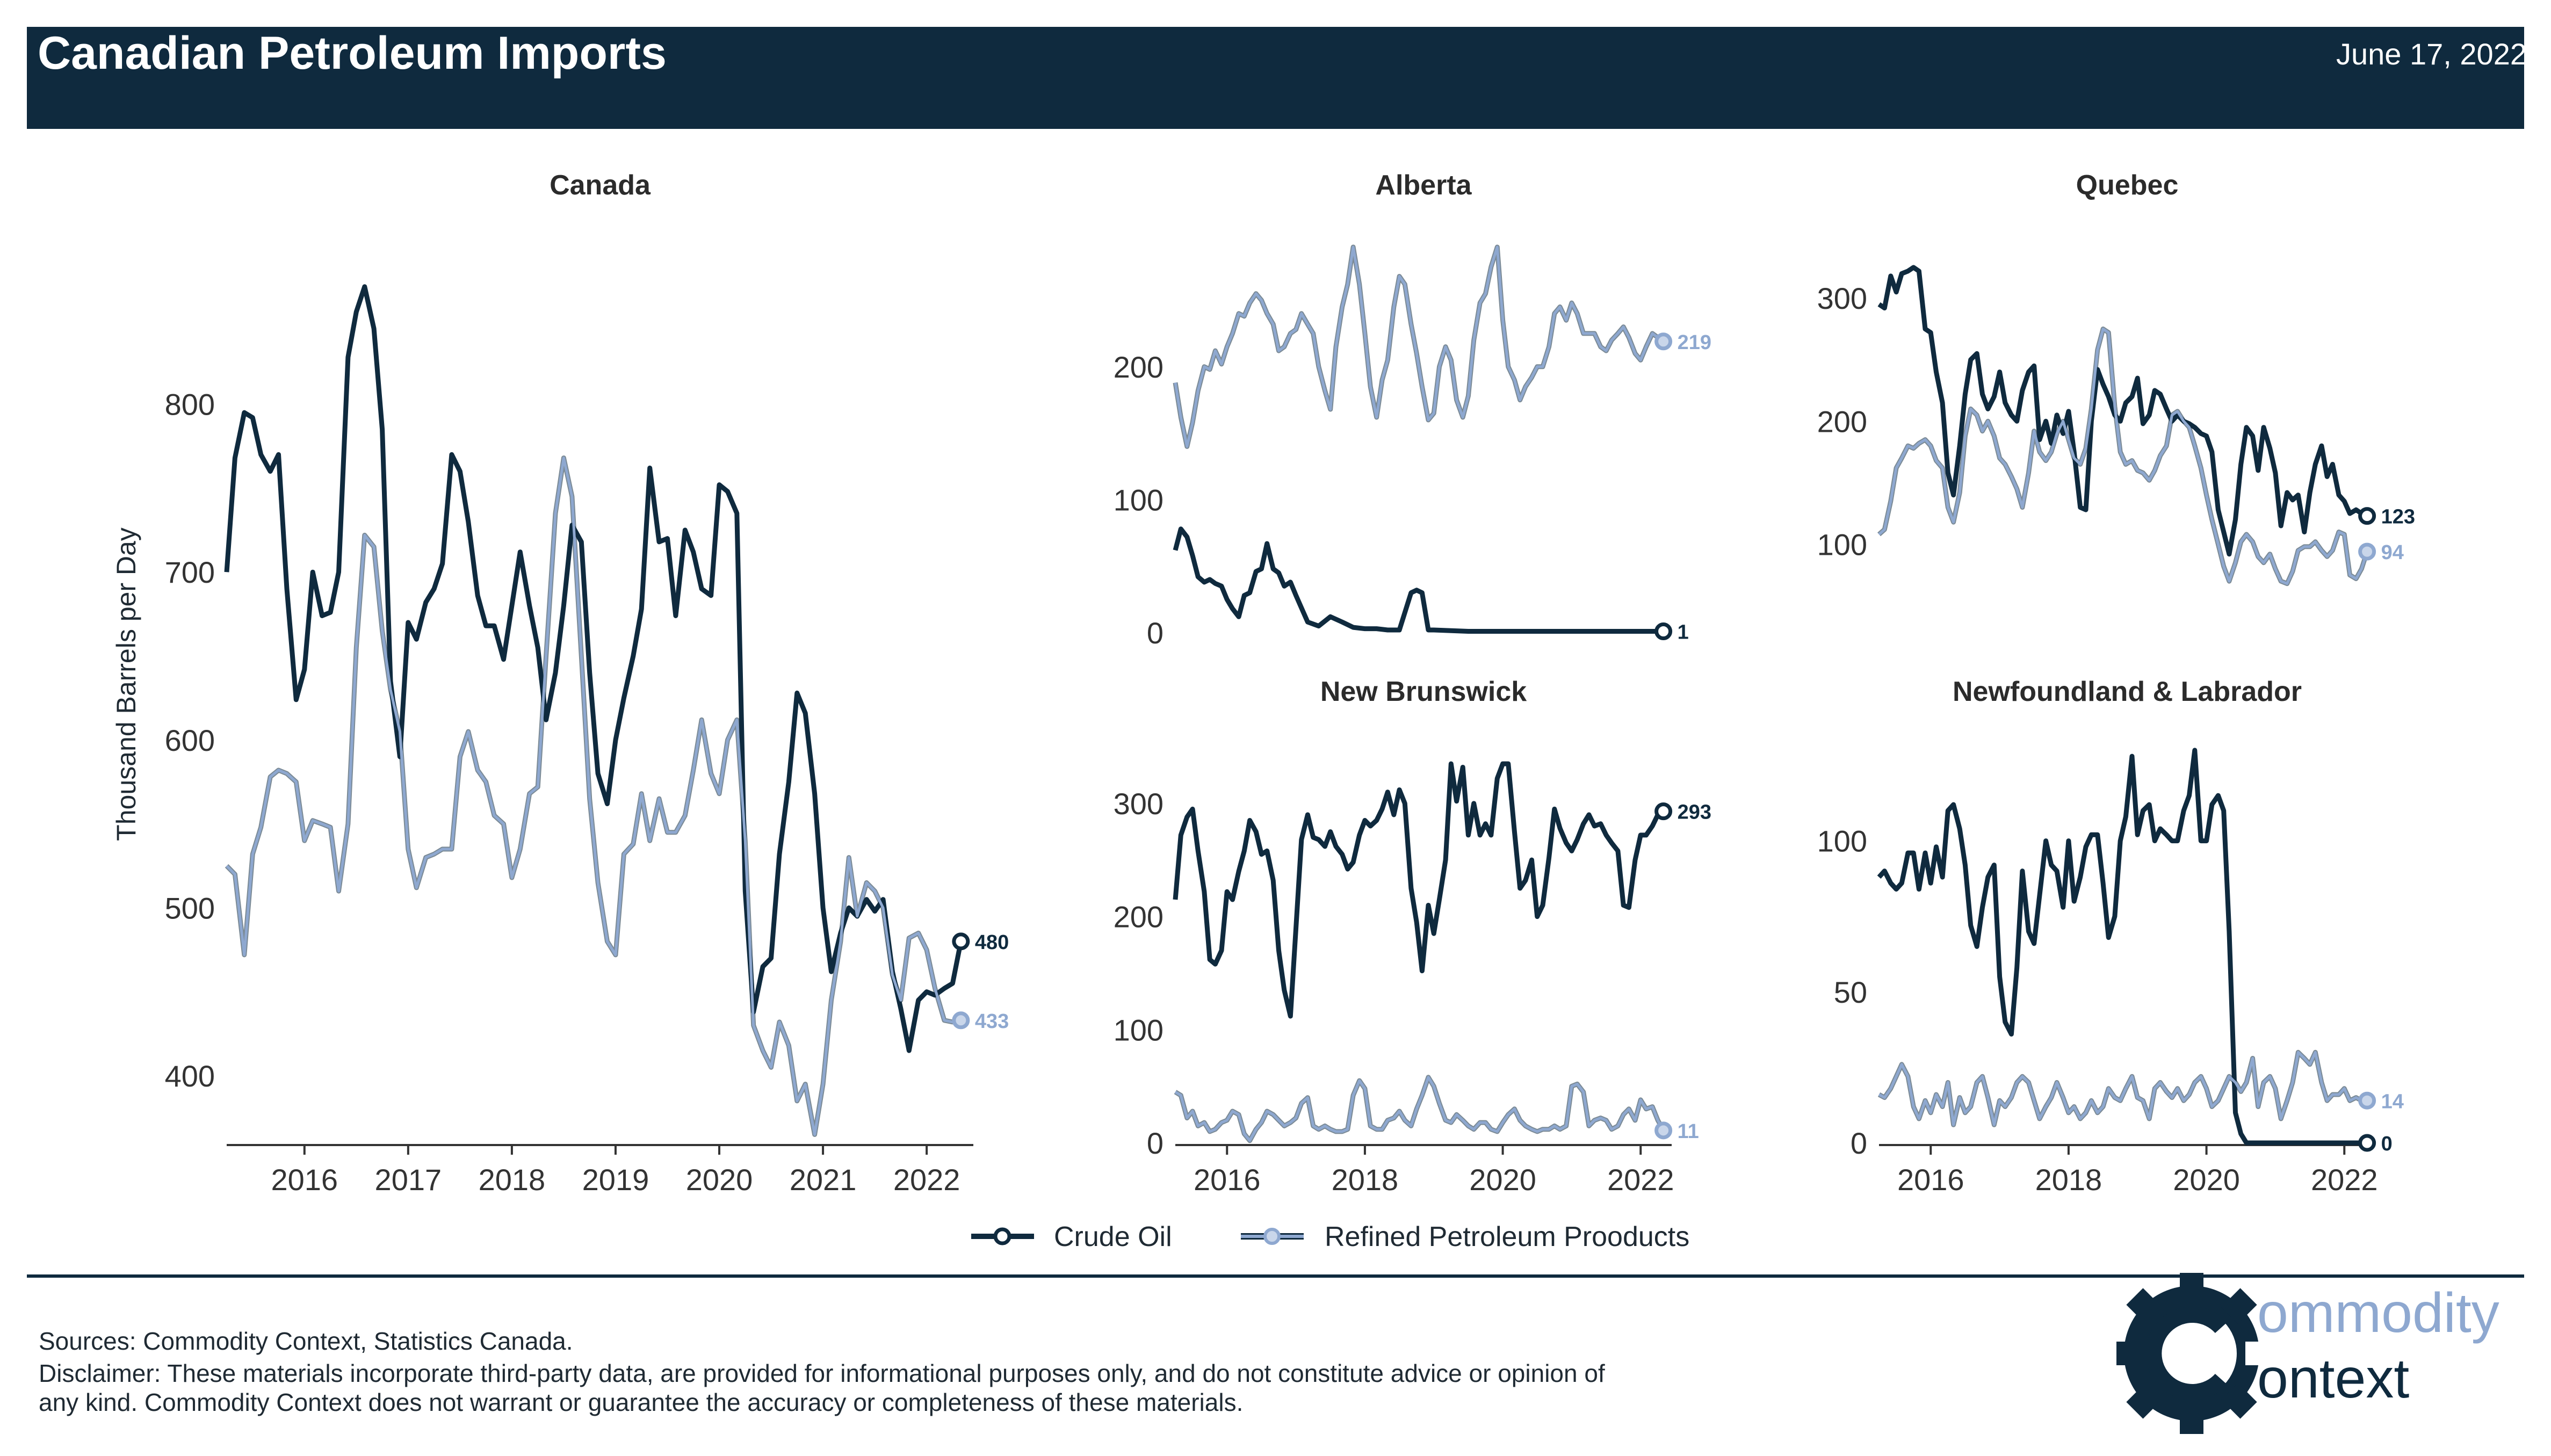 This screenshot has width=2551, height=1456. I want to click on logo-text-line2: ontext, so click(2333, 1379).